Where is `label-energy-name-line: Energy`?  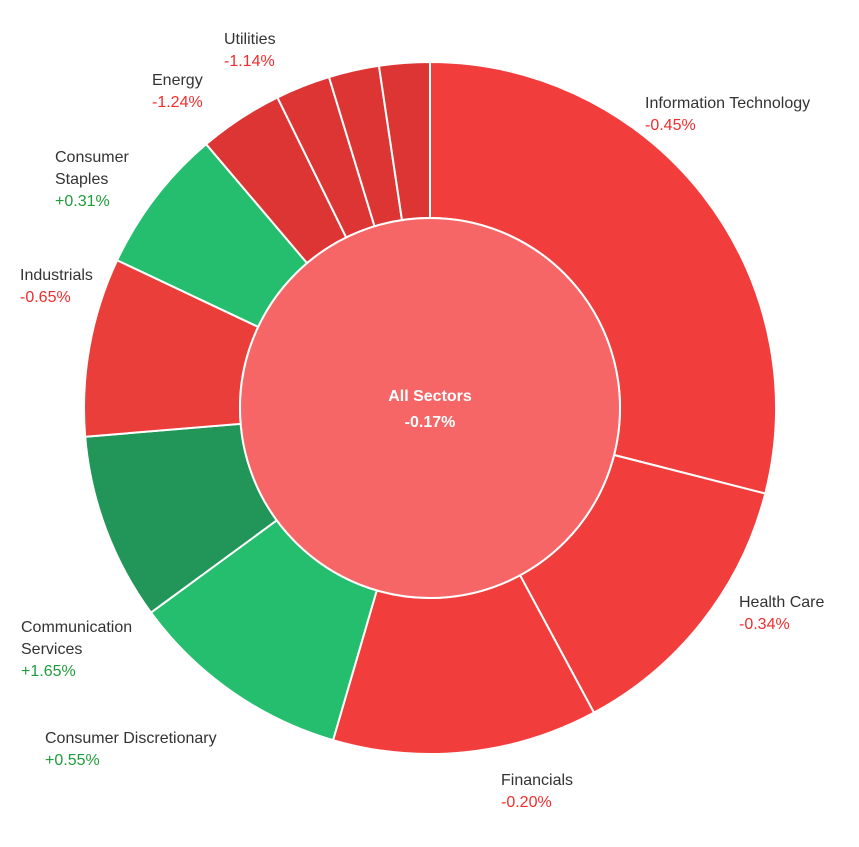 label-energy-name-line: Energy is located at coordinates (177, 80).